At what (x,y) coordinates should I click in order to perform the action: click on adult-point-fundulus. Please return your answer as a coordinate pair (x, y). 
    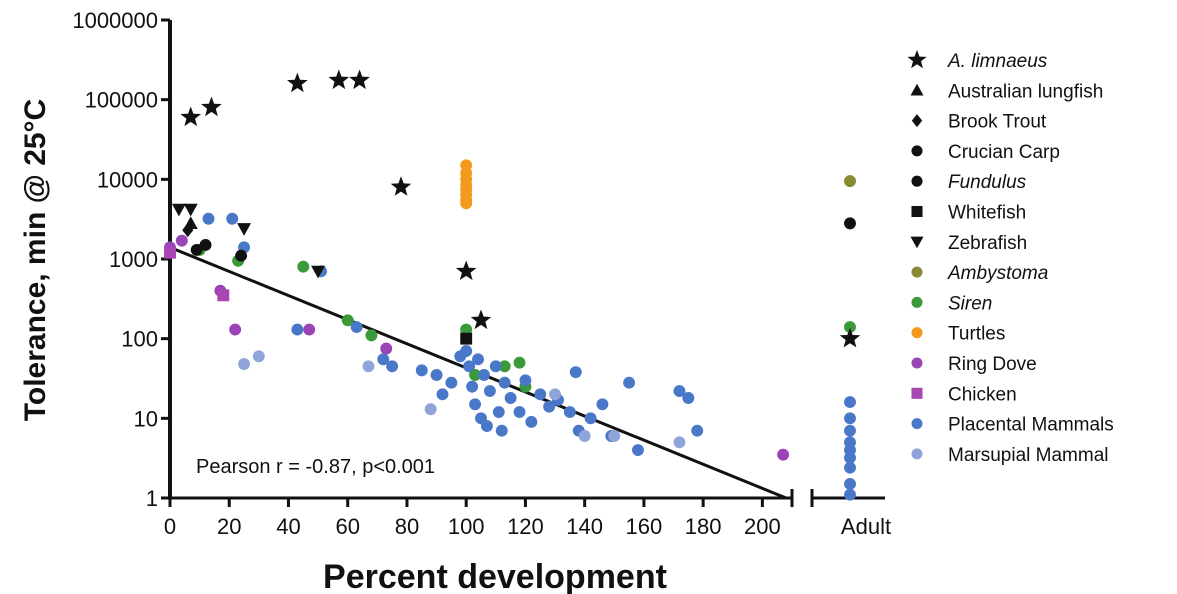
    Looking at the image, I should click on (850, 223).